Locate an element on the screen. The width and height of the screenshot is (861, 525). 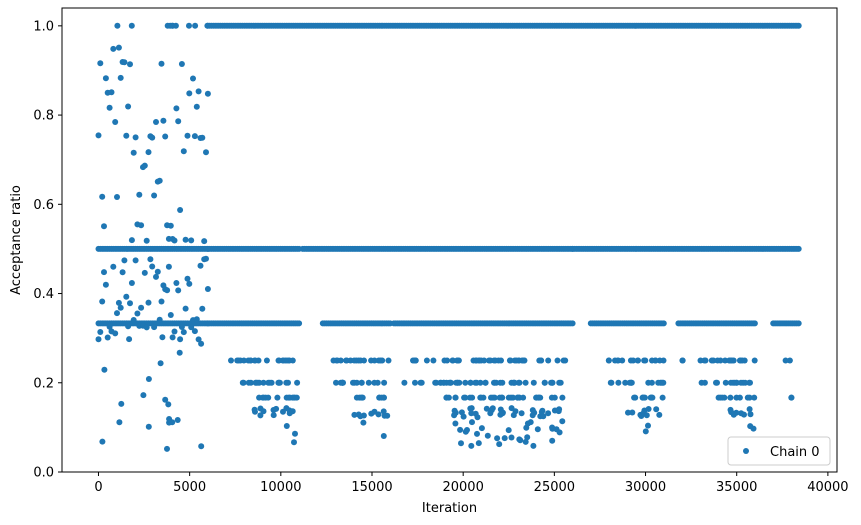
x-tick-label: 20000 is located at coordinates (462, 487).